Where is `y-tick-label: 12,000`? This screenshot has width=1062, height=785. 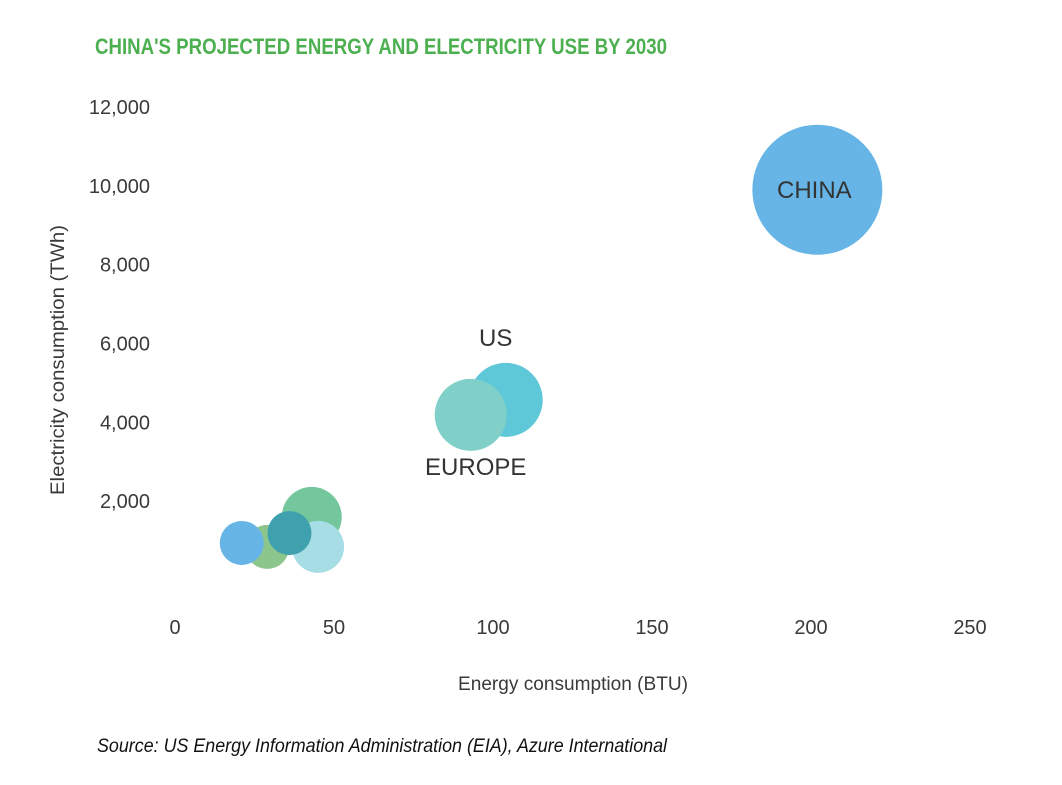
y-tick-label: 12,000 is located at coordinates (119, 108).